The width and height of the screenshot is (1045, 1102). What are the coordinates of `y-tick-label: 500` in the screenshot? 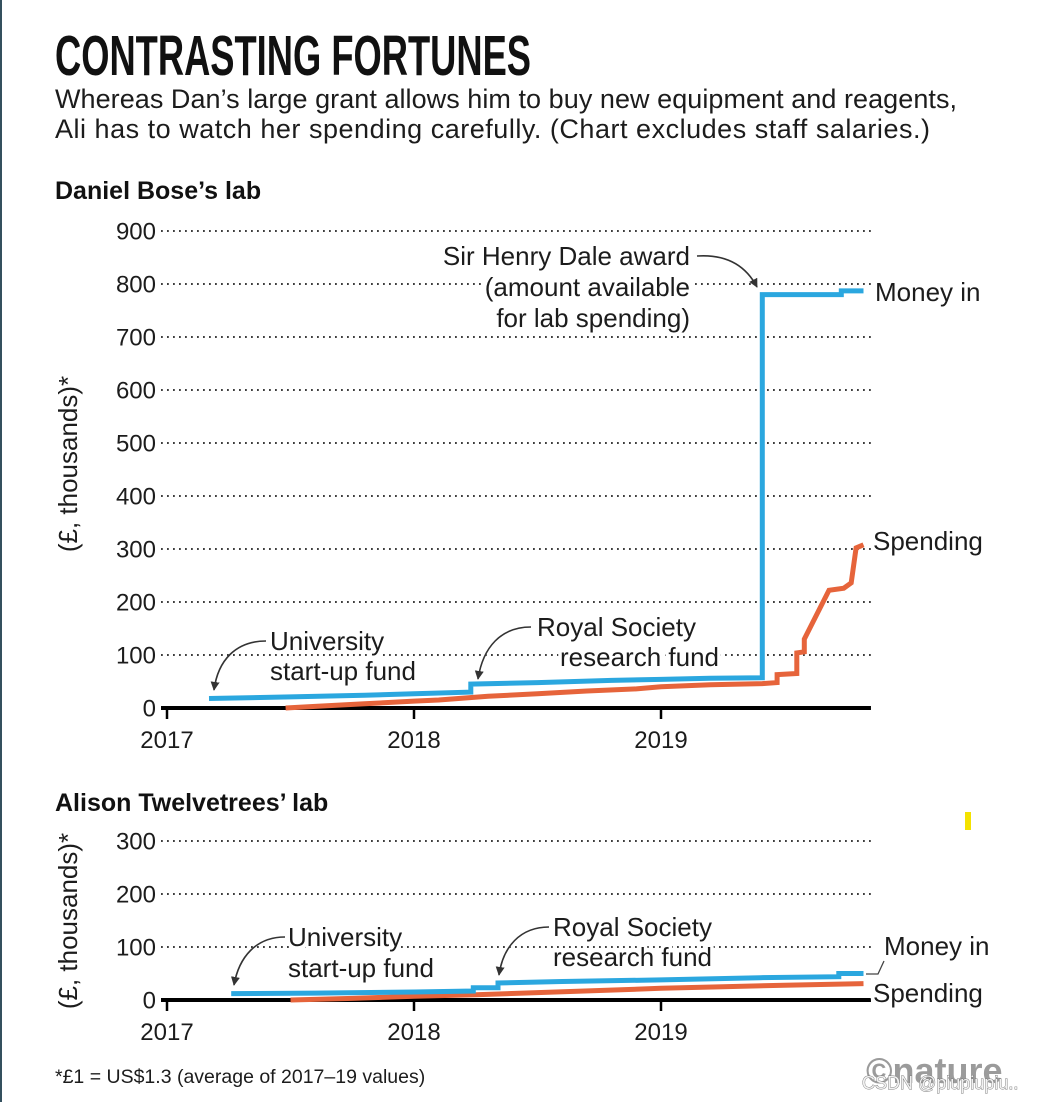 It's located at (136, 444).